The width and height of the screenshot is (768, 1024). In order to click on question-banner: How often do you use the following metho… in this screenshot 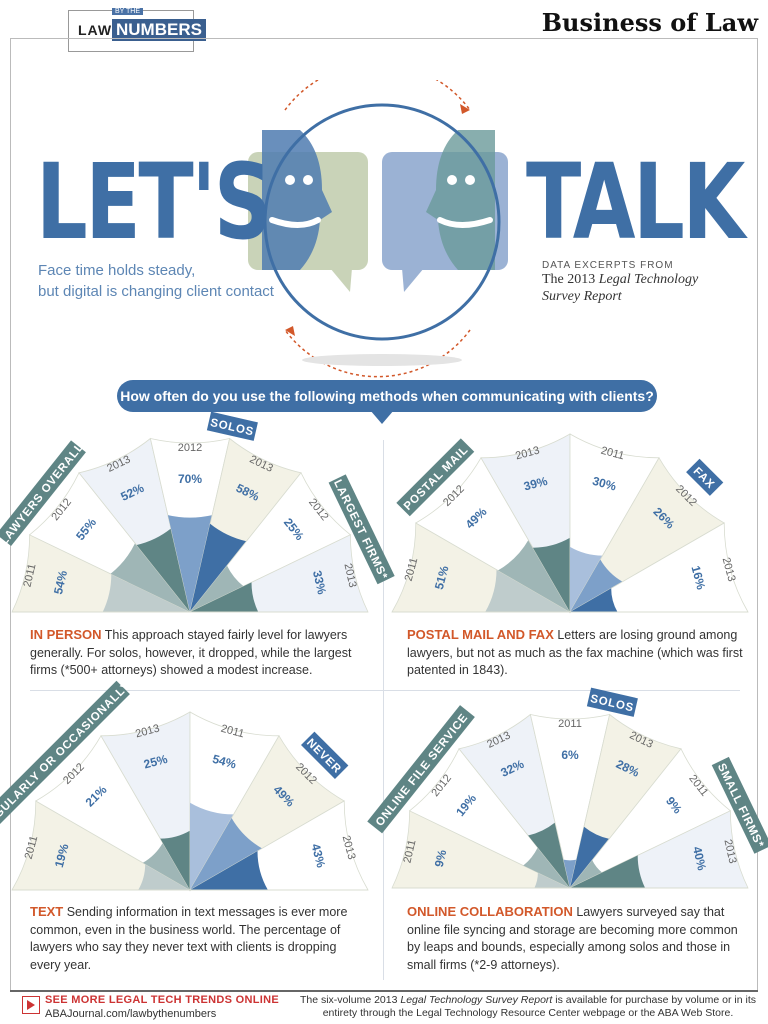, I will do `click(387, 396)`.